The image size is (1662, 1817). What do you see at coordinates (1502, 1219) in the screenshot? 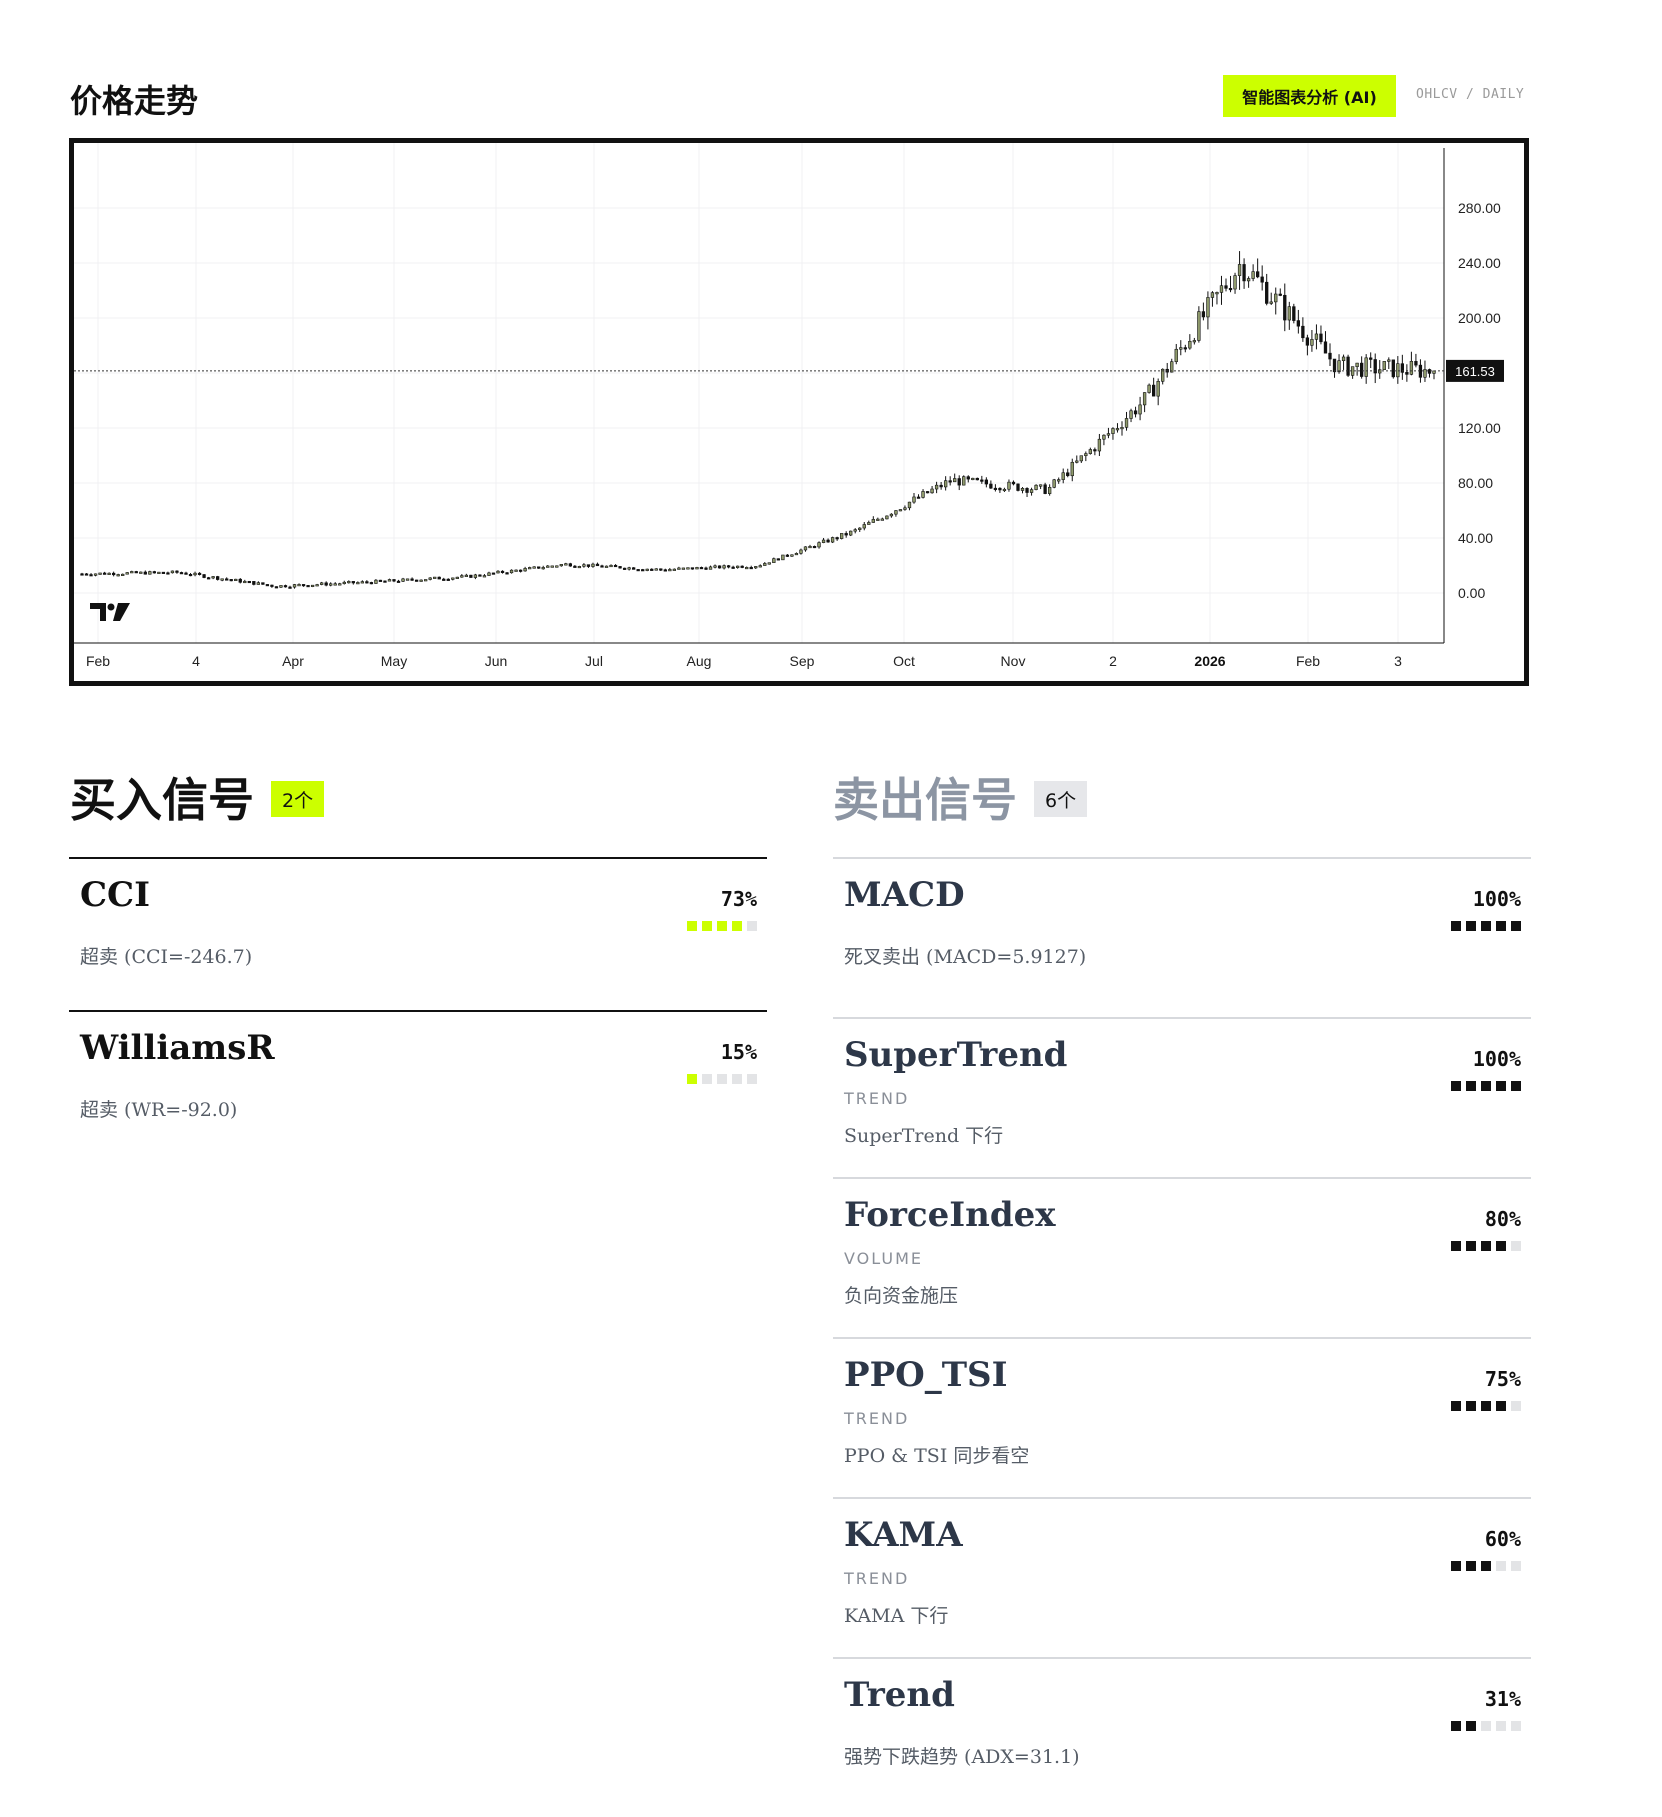
I see `signal-strength-percent: 80%` at bounding box center [1502, 1219].